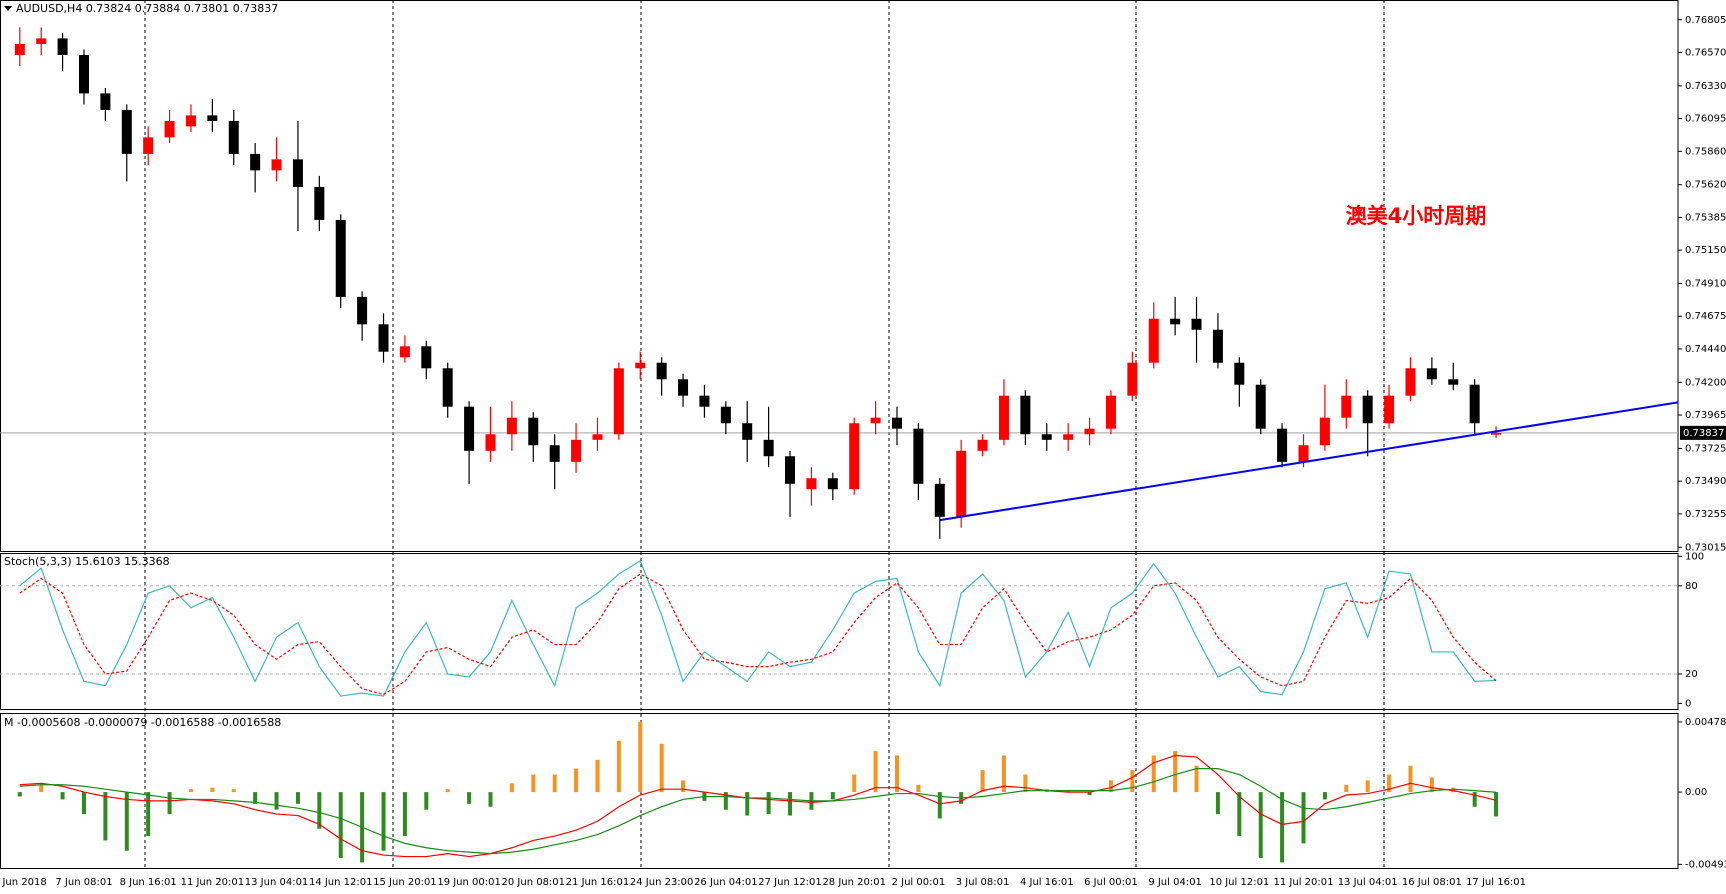 The image size is (1726, 894). Describe the element at coordinates (1705, 86) in the screenshot. I see `y-tick-label: 0.76330` at that location.